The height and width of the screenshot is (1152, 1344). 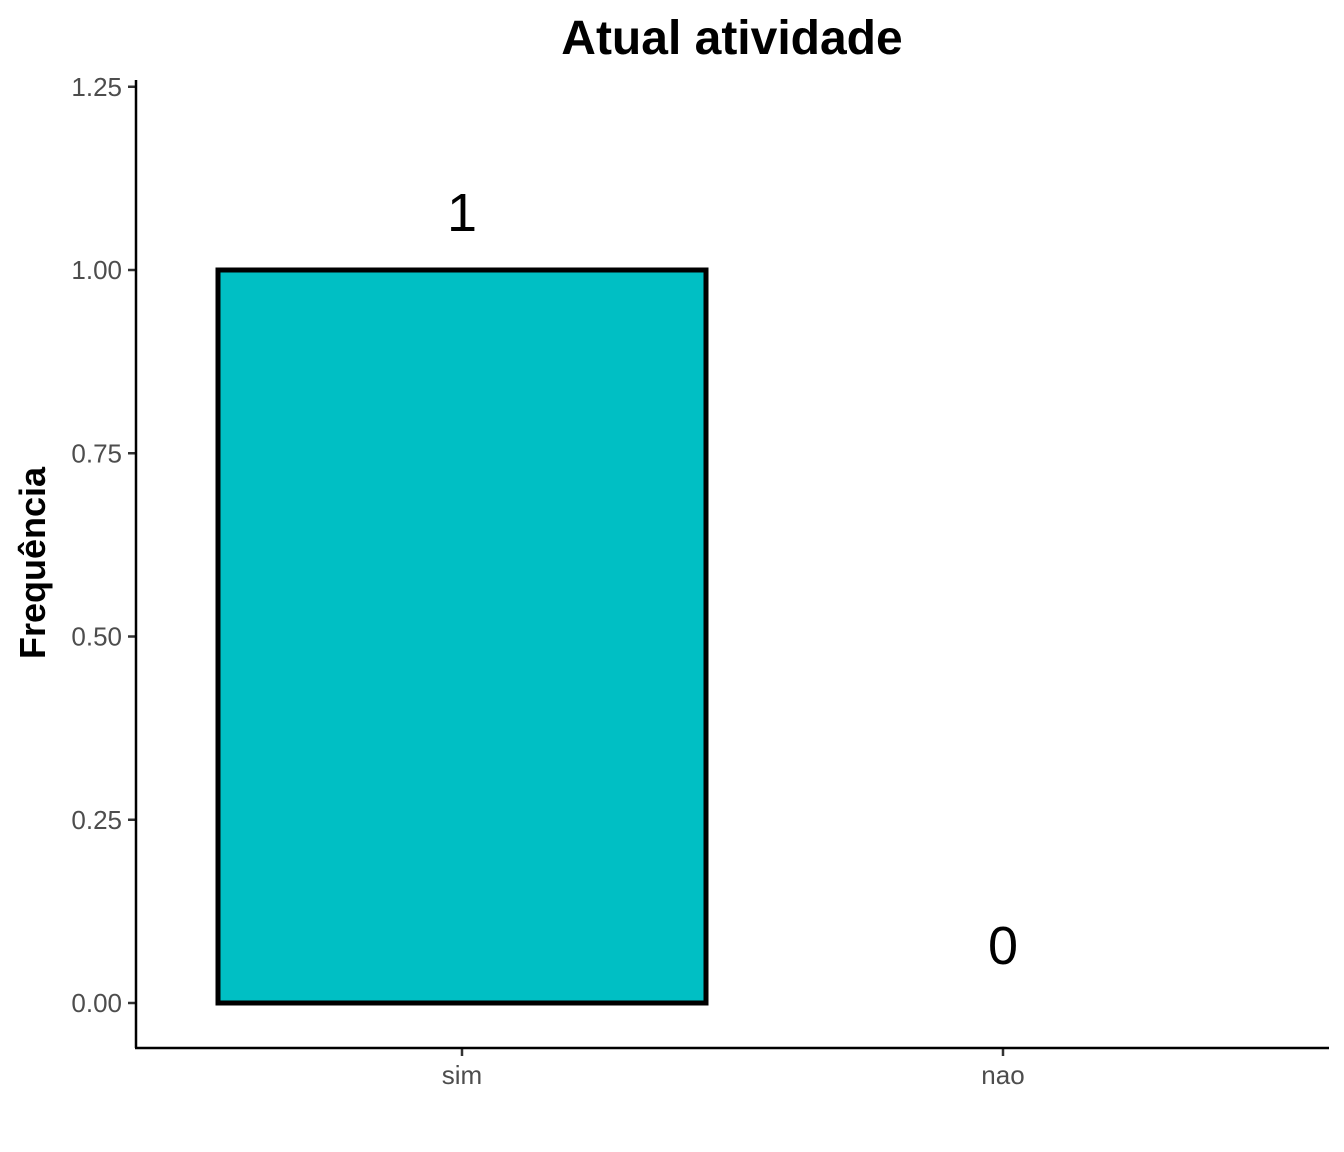 I want to click on y-tick-label: 1.25, so click(x=96, y=87).